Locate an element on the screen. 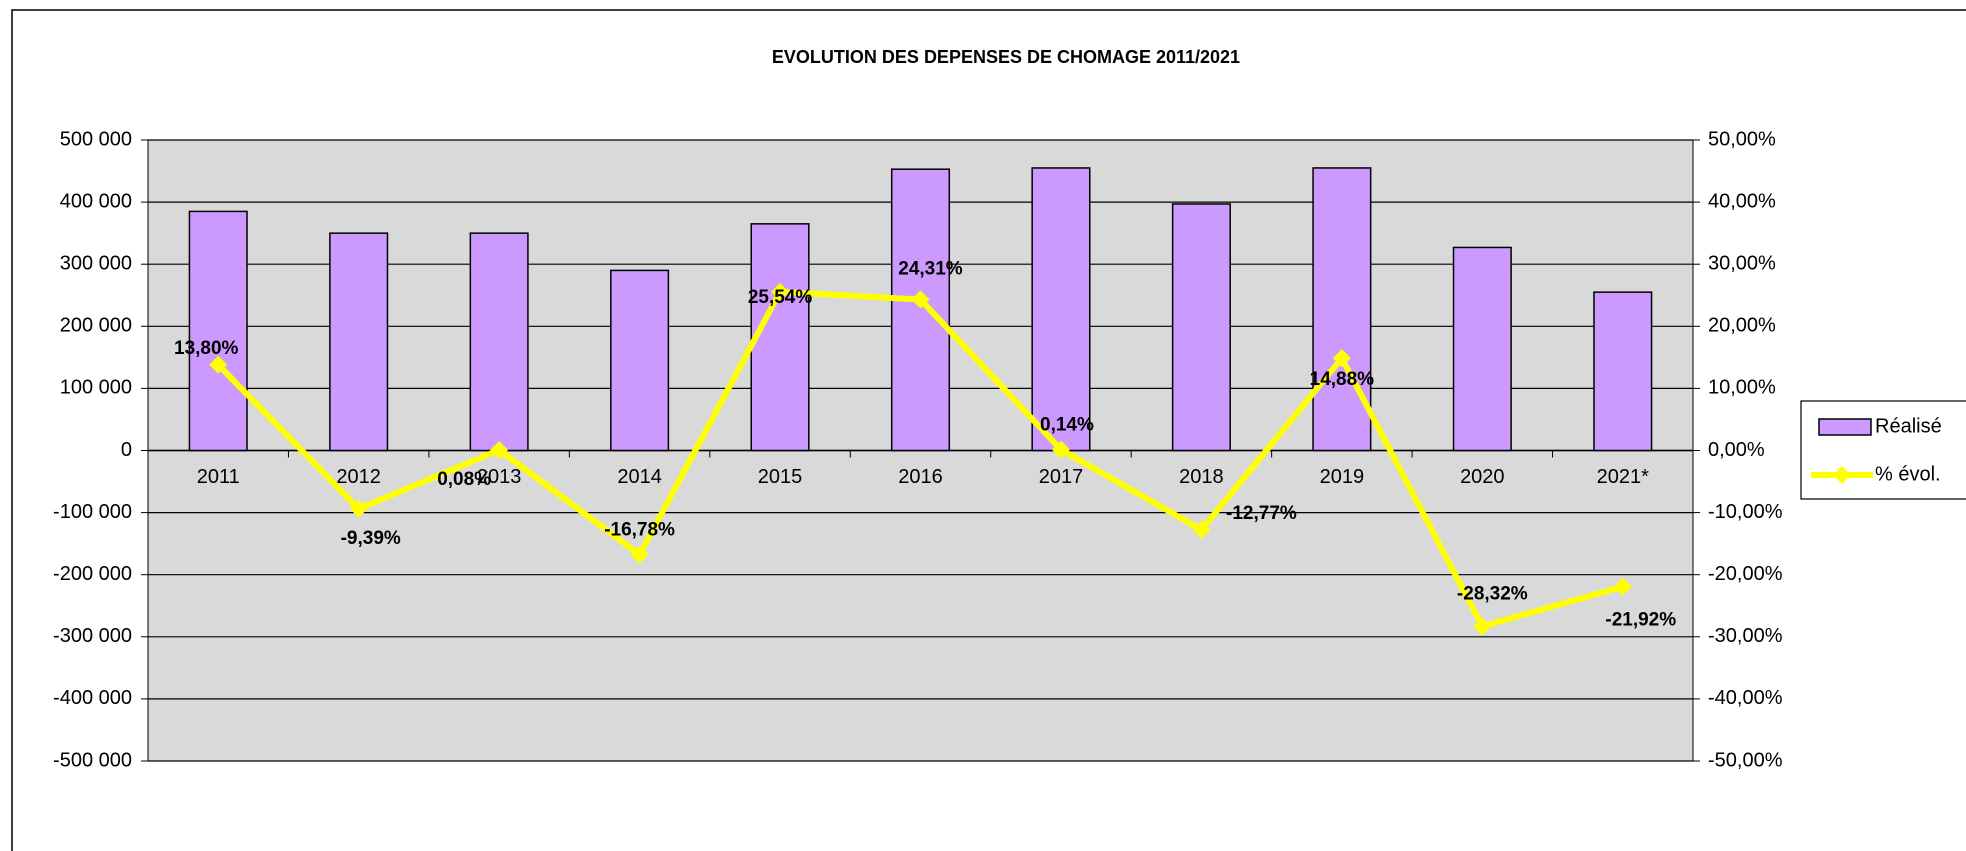  data-label: 0,14% is located at coordinates (1067, 425).